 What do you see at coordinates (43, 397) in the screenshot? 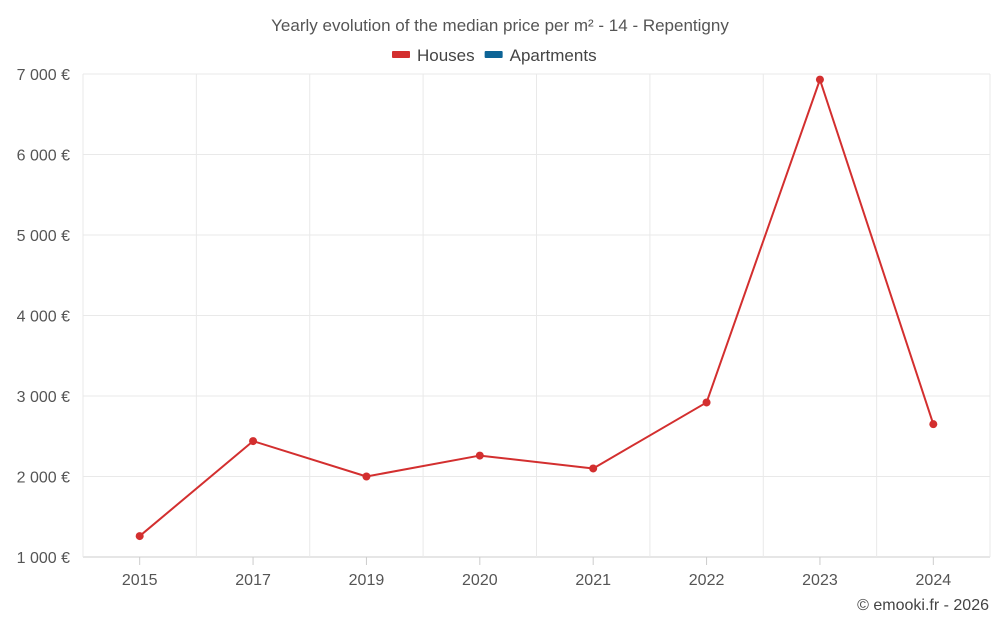
I see `y-tick-label: 3 000 €` at bounding box center [43, 397].